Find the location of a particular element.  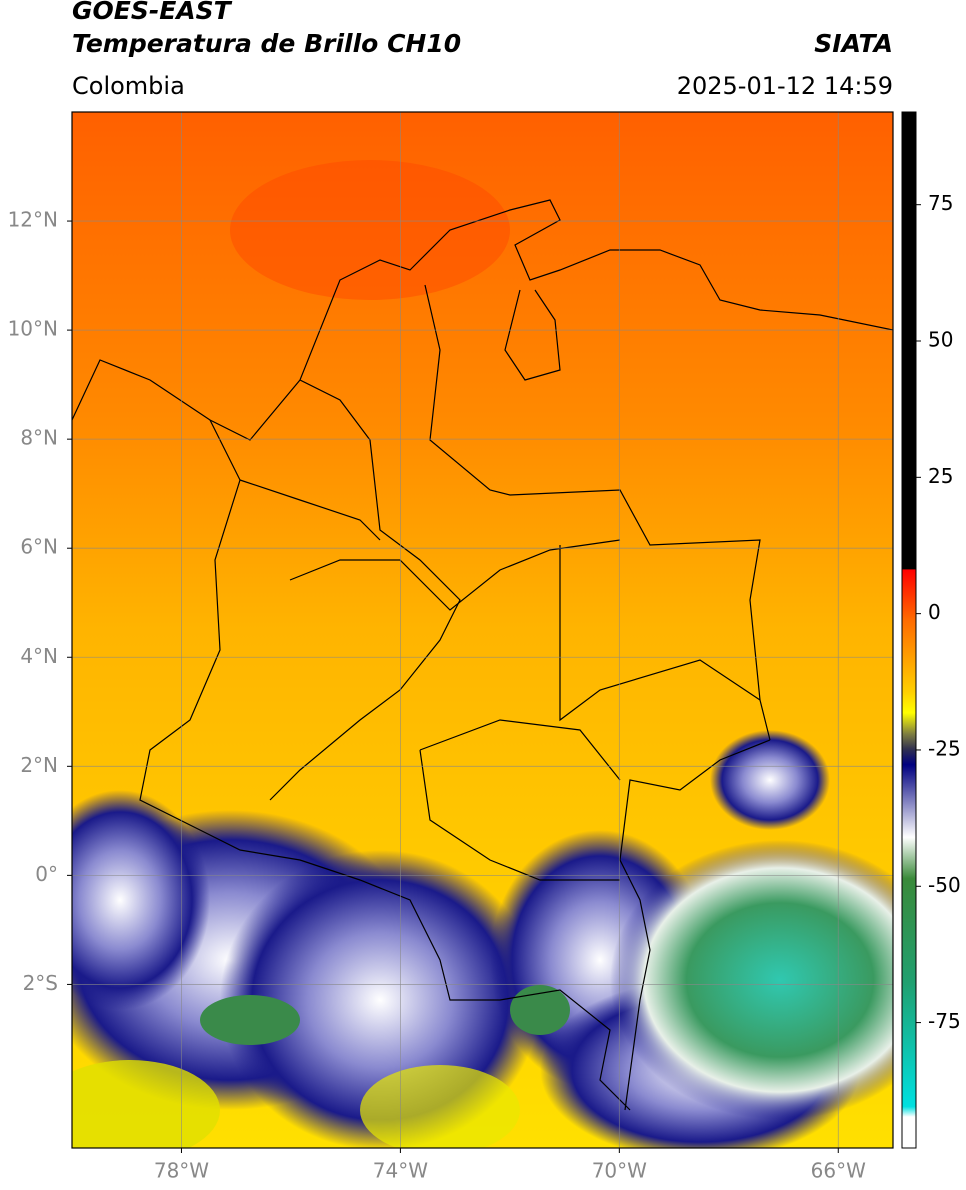

colorbar-label: 50 is located at coordinates (940, 340).